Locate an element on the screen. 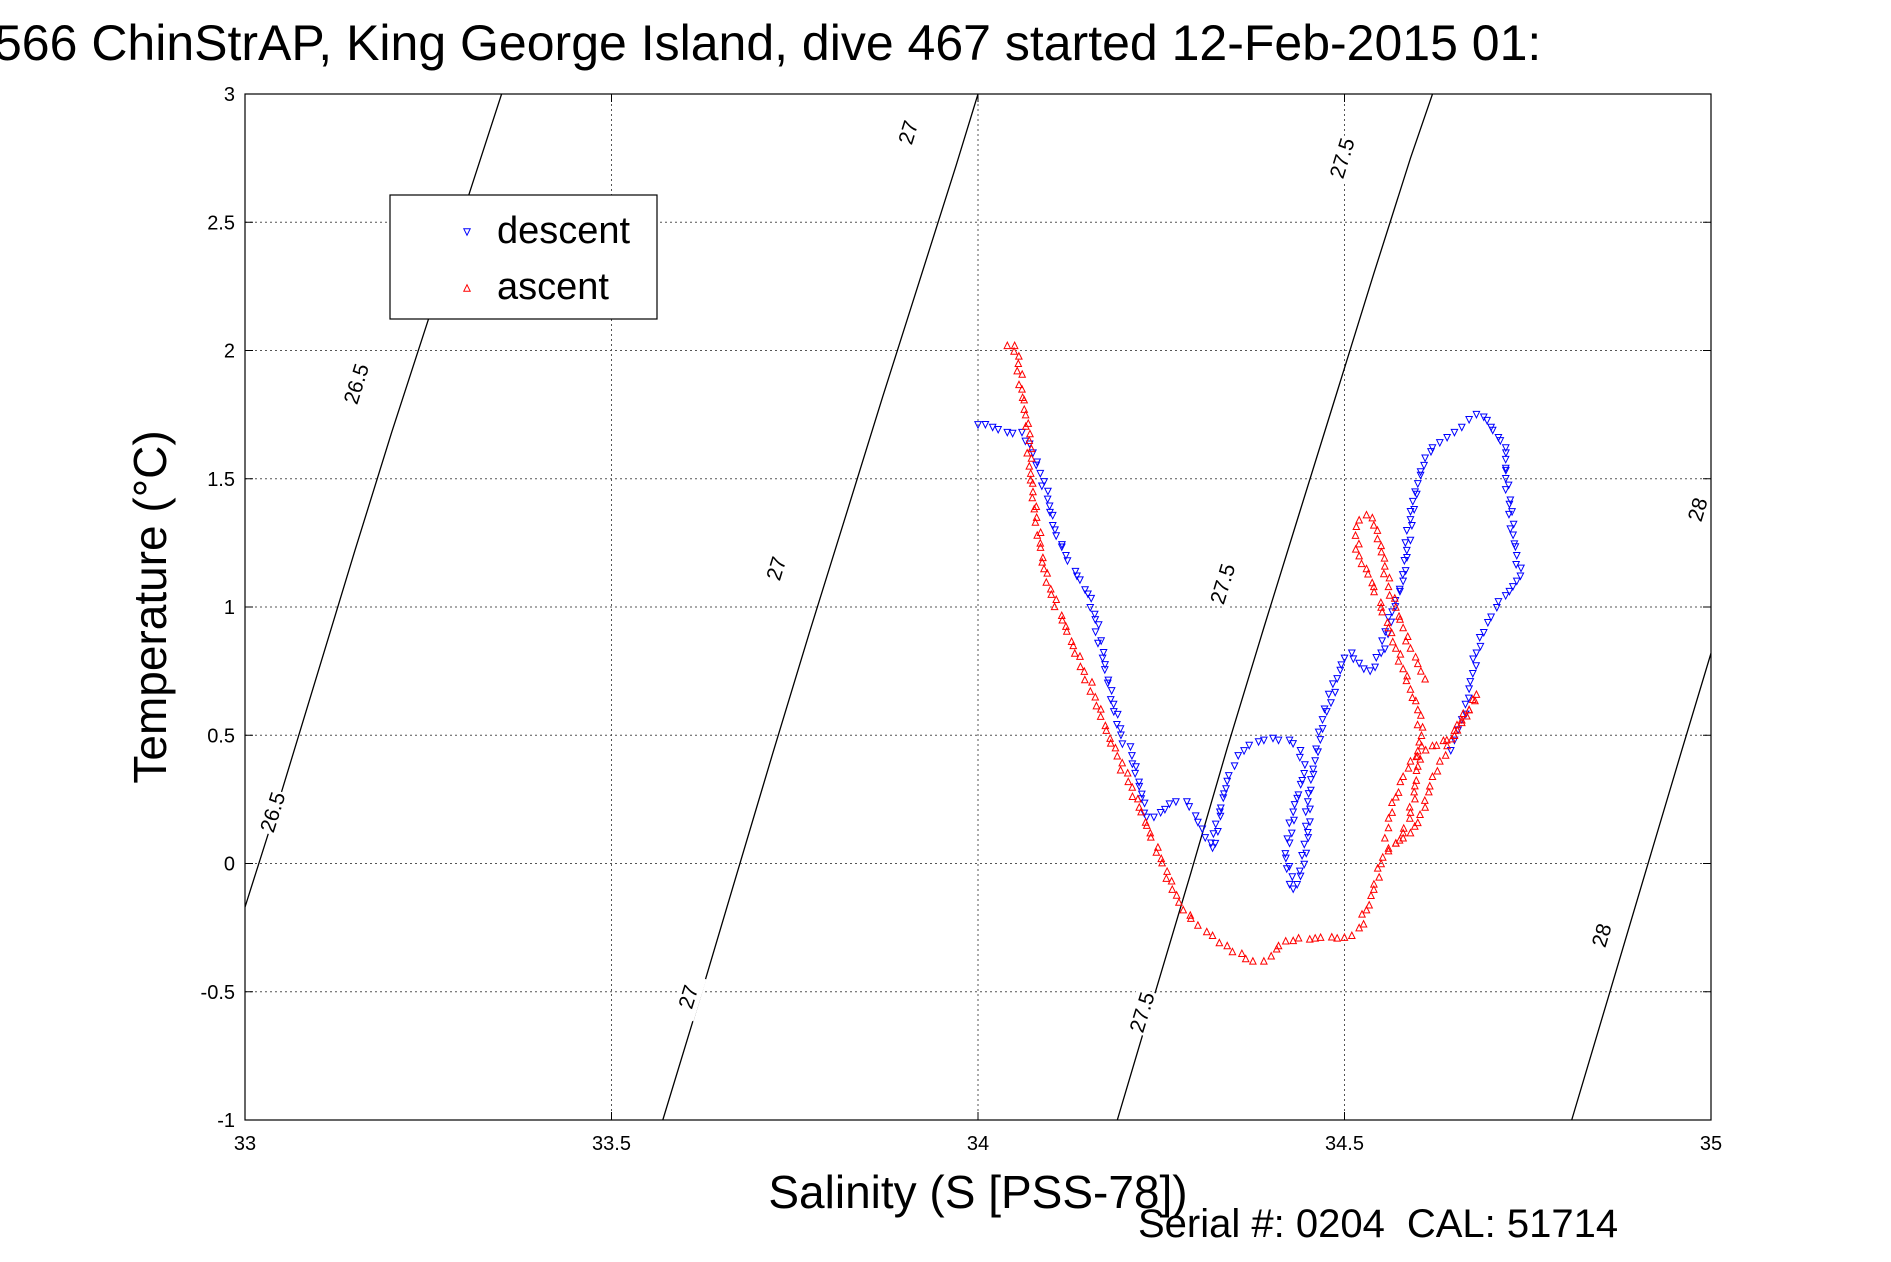 The width and height of the screenshot is (1891, 1262). serial-number: Serial #: 0204 is located at coordinates (1261, 1224).